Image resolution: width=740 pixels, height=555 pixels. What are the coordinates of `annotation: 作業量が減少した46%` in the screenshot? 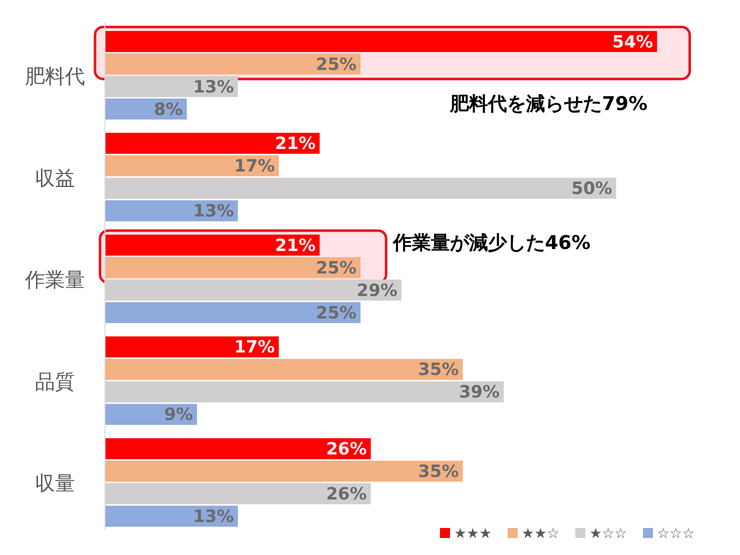 It's located at (491, 243).